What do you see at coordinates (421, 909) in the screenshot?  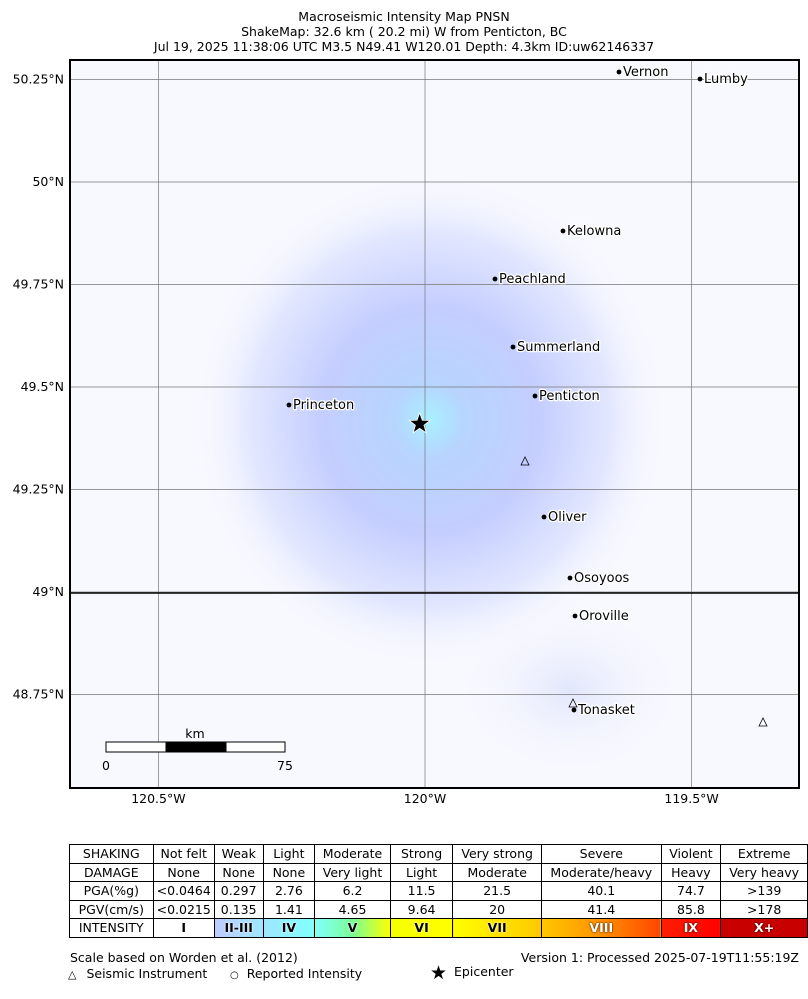 I see `legend-cell: 9.64` at bounding box center [421, 909].